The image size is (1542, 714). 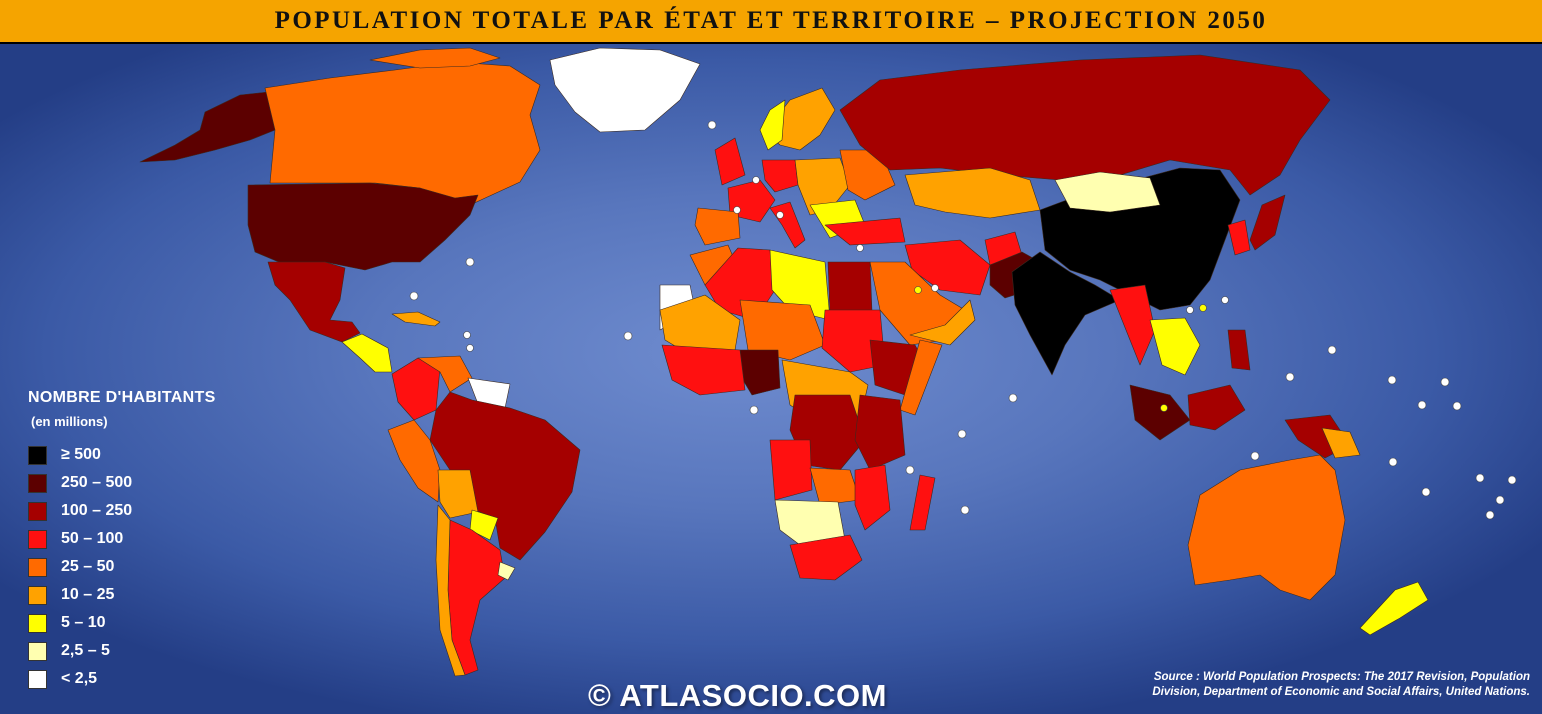 I want to click on legend-item: < 2,5, so click(x=158, y=679).